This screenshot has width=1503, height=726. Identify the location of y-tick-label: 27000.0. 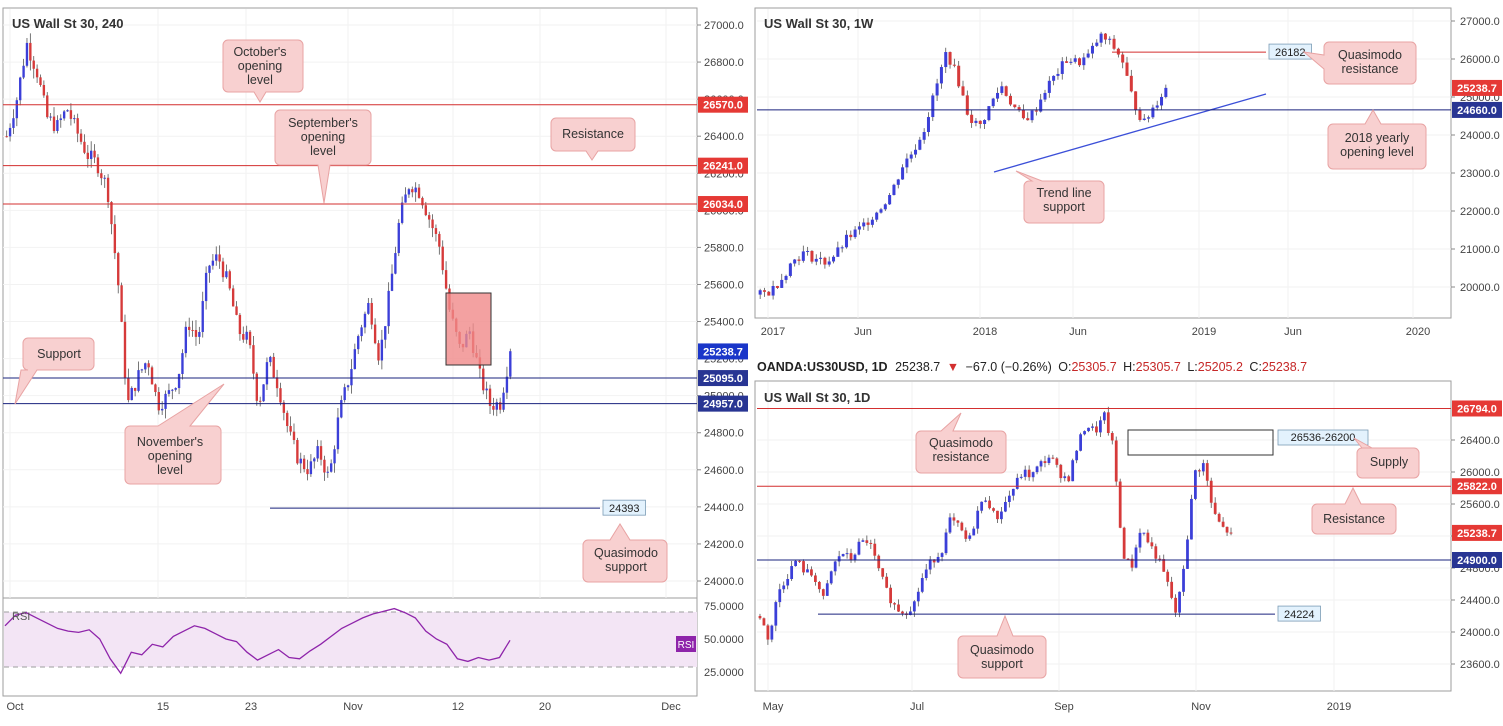
(724, 26).